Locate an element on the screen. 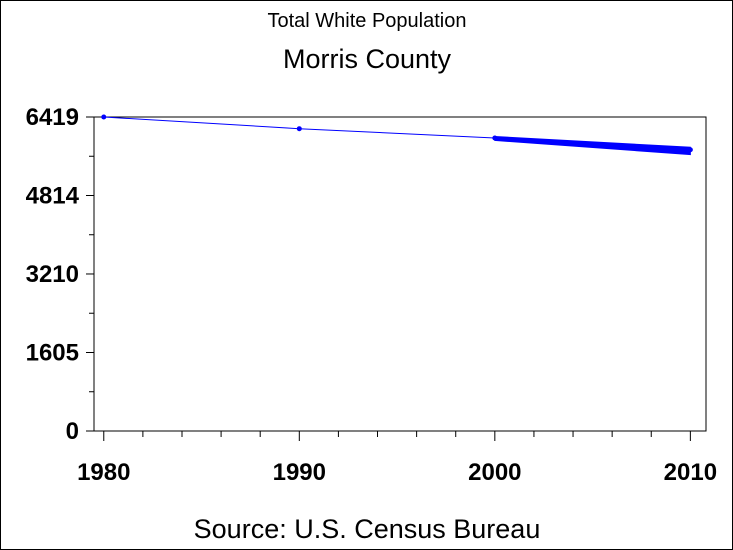 This screenshot has height=550, width=733. x-tick-label: 1990 is located at coordinates (299, 472).